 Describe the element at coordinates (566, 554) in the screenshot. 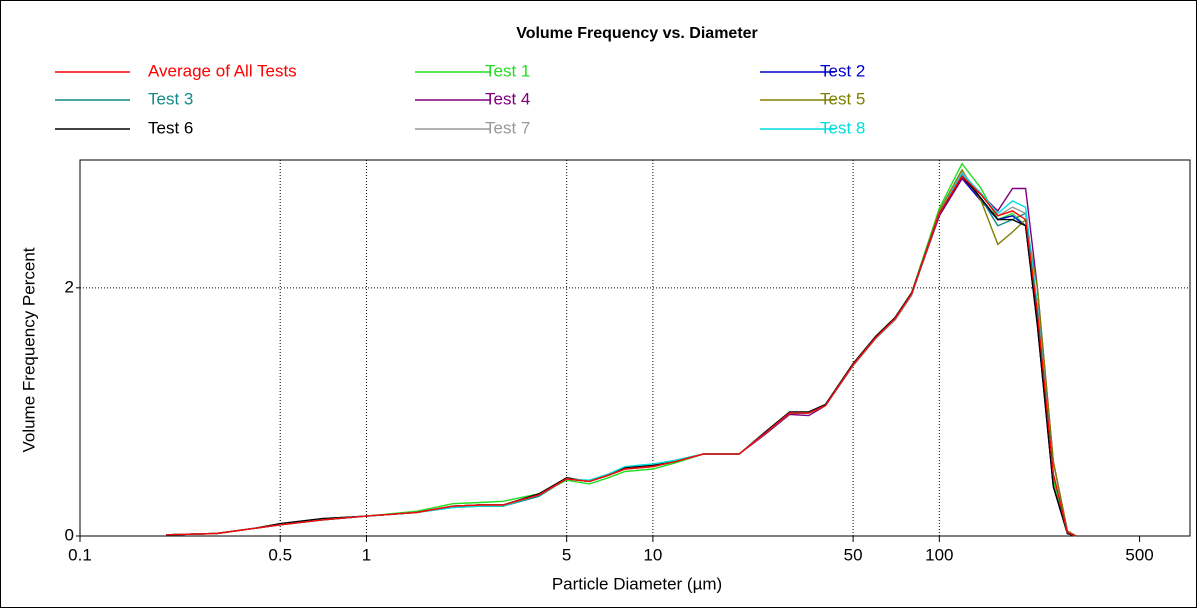

I see `x-tick-label: 5` at that location.